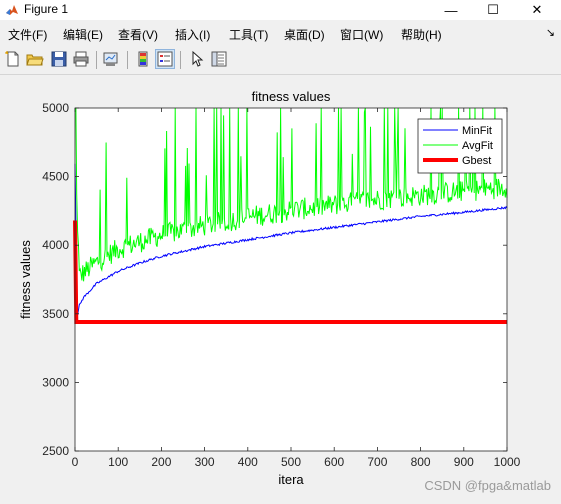 This screenshot has width=561, height=504. Describe the element at coordinates (280, 10) in the screenshot. I see `window-title-bar: Figure 1 — ☐ ✕` at that location.